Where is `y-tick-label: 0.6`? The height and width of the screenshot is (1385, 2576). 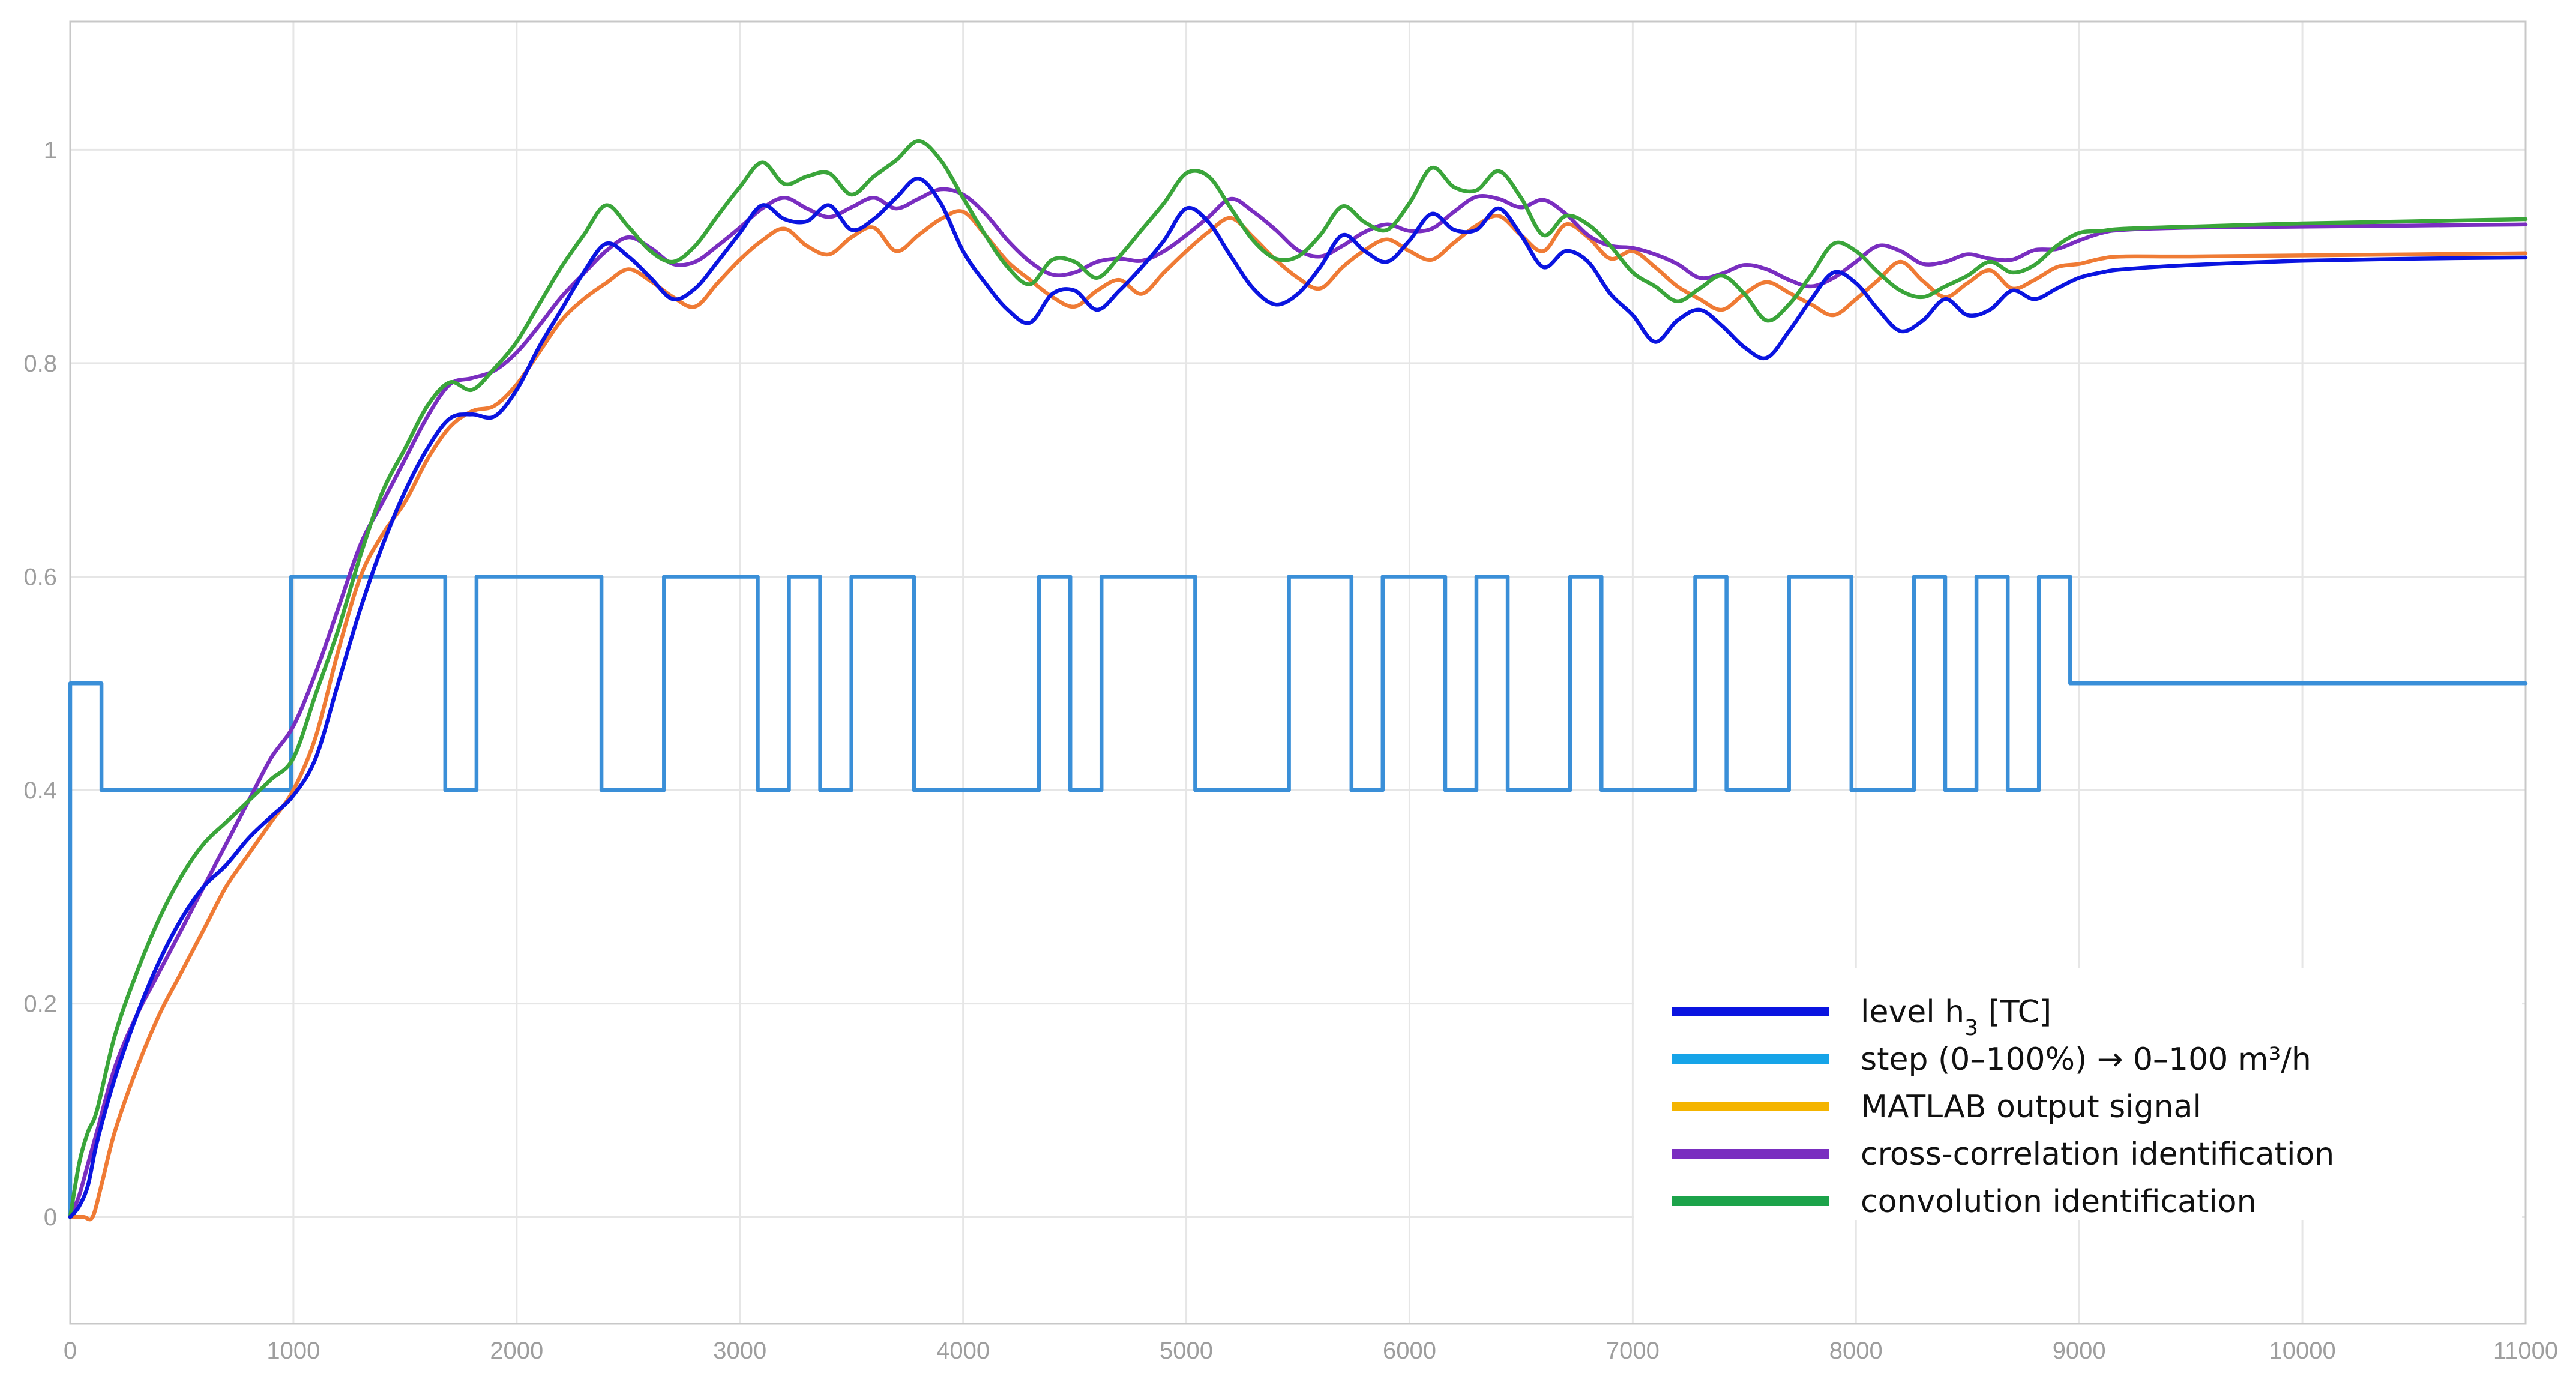
y-tick-label: 0.6 is located at coordinates (40, 577).